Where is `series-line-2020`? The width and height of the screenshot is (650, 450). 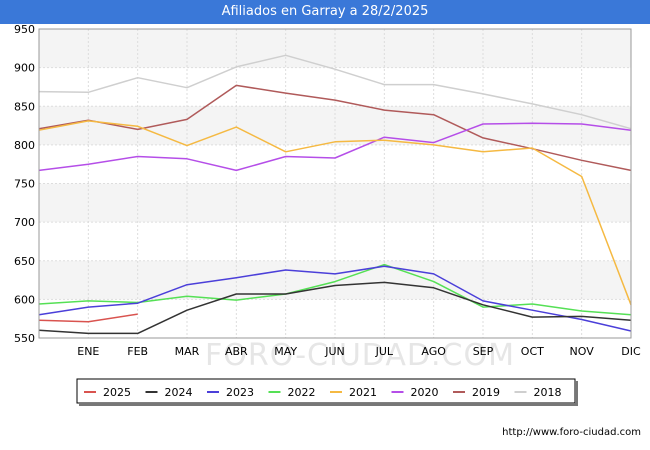 series-line-2020 is located at coordinates (335, 147).